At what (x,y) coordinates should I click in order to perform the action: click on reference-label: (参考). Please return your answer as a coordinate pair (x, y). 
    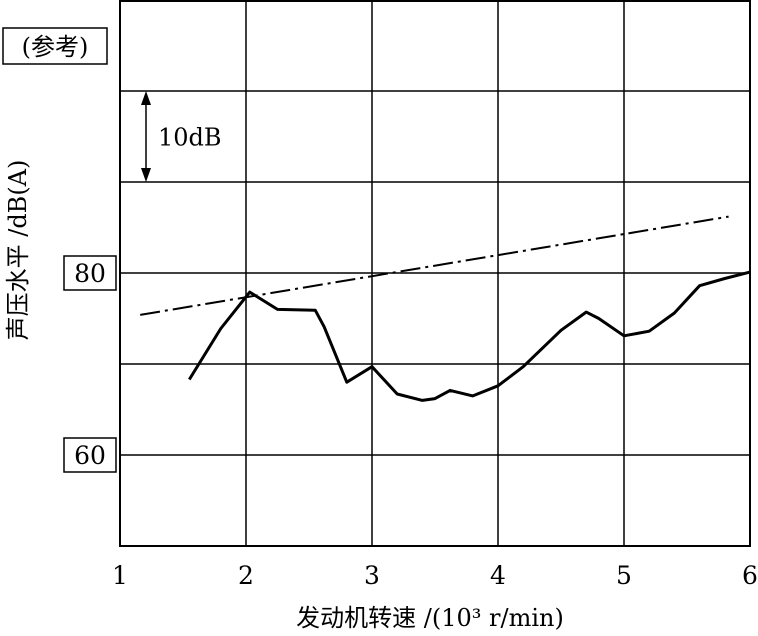
    Looking at the image, I should click on (55, 47).